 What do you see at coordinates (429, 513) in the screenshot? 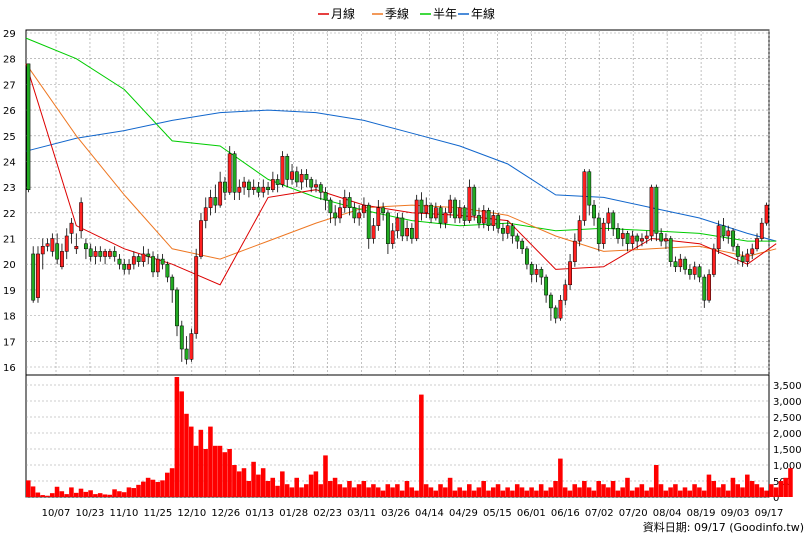
I see `date-tick-label: 04/14` at bounding box center [429, 513].